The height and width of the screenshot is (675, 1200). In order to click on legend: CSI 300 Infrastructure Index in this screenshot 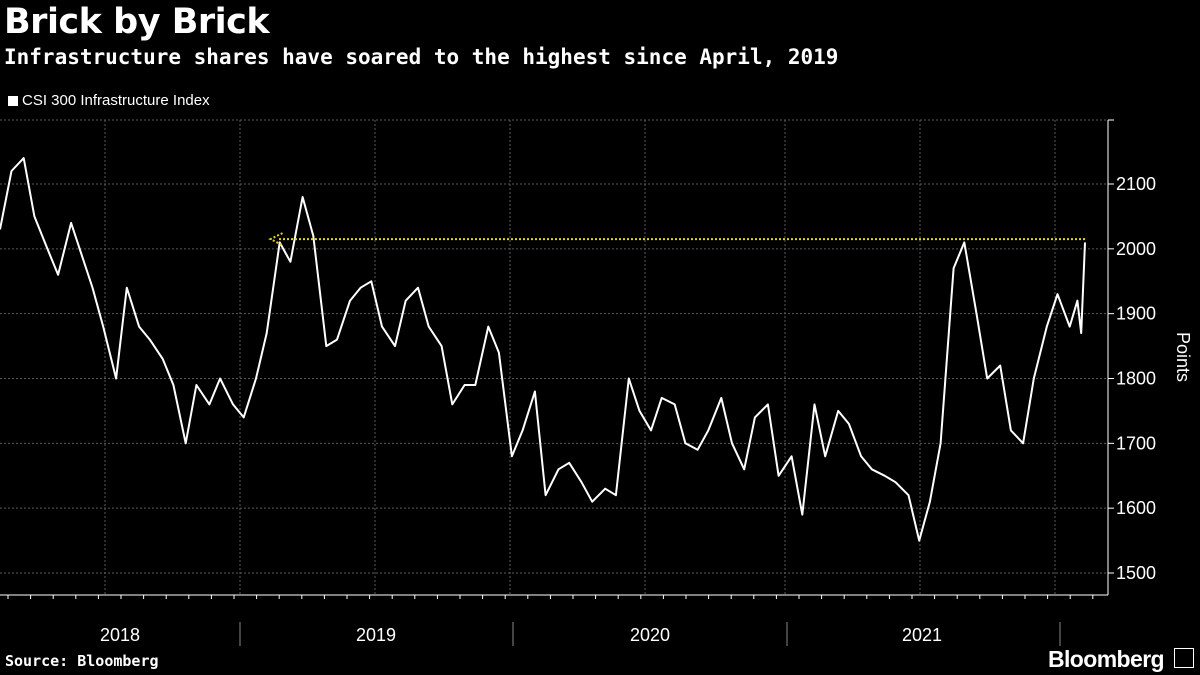, I will do `click(109, 100)`.